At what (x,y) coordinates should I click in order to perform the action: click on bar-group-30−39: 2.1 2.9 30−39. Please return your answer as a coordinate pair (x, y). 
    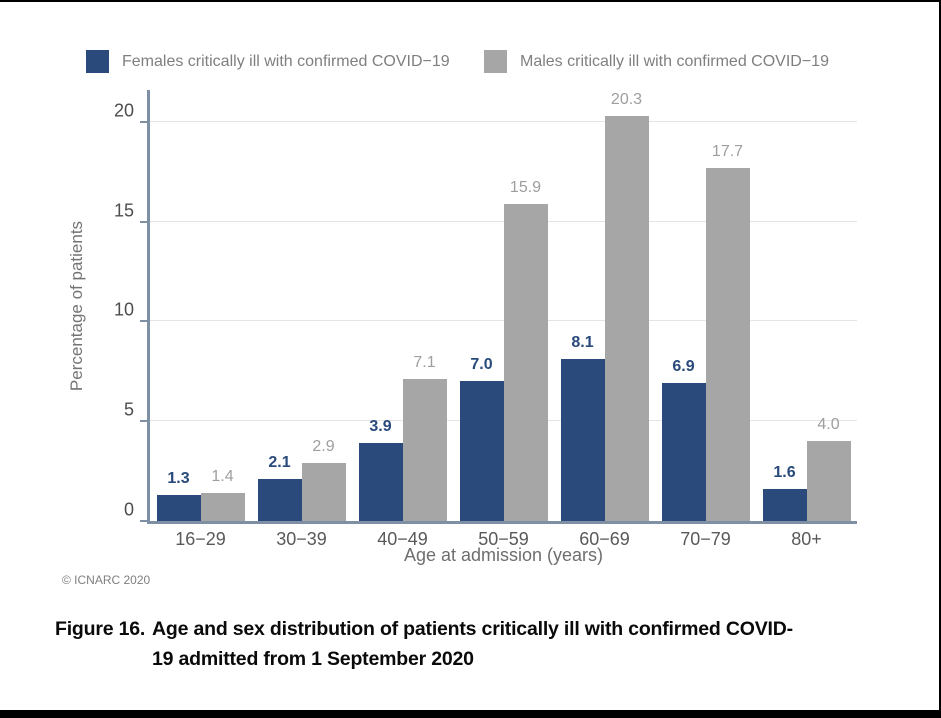
    Looking at the image, I should click on (301, 319).